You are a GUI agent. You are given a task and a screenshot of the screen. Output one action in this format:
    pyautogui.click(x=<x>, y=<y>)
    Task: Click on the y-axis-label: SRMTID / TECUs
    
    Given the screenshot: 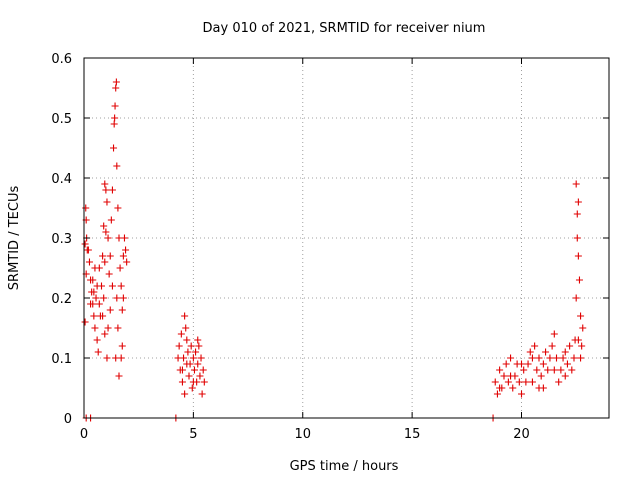 What is the action you would take?
    pyautogui.click(x=14, y=238)
    